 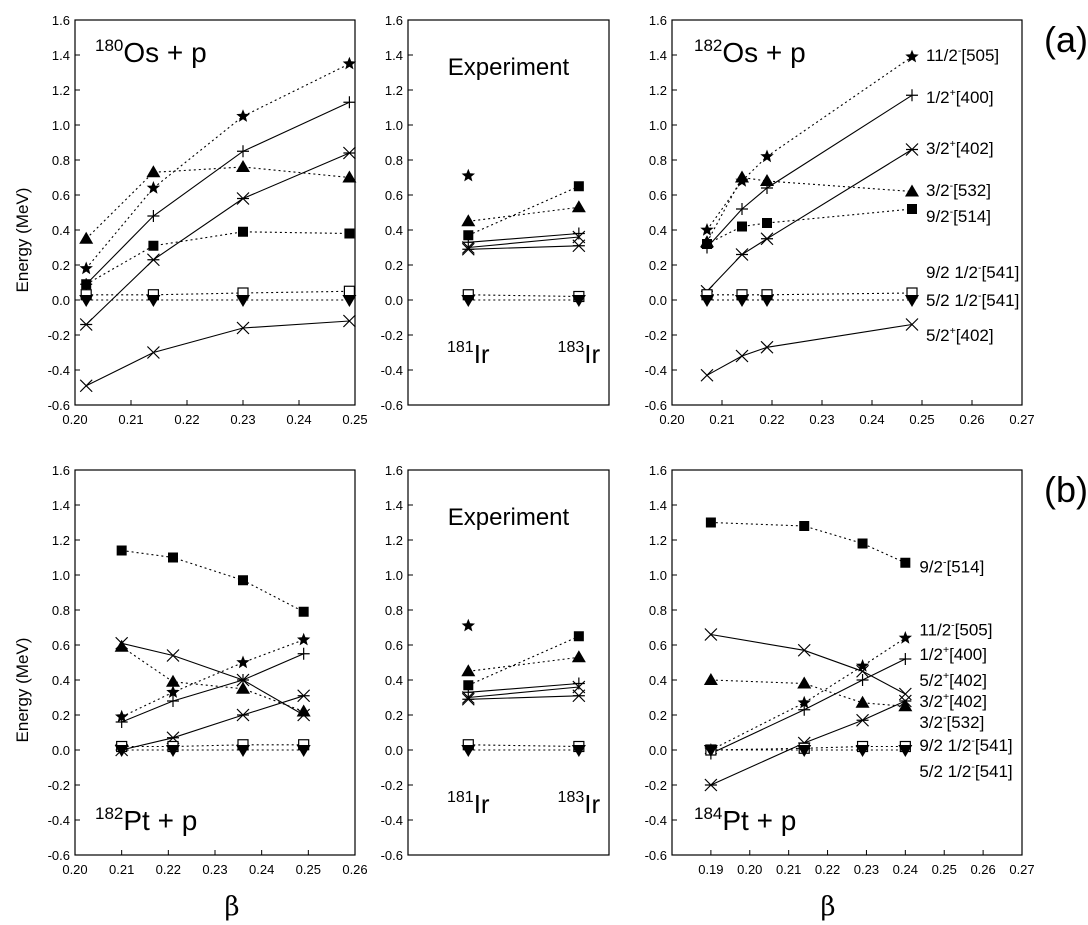 What do you see at coordinates (958, 190) in the screenshot?
I see `state-label: 3/2-[532]` at bounding box center [958, 190].